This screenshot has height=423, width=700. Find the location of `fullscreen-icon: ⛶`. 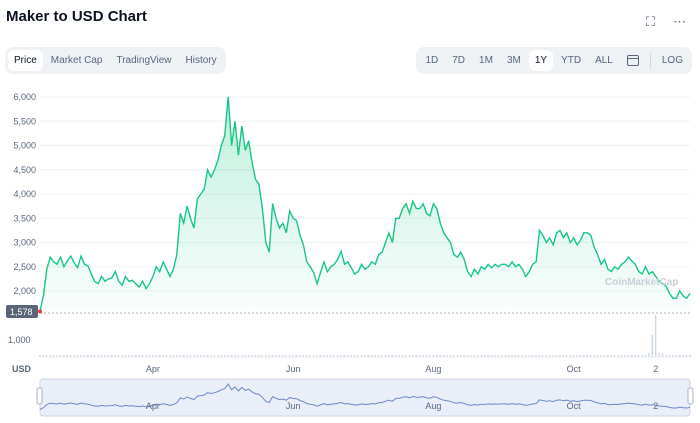

fullscreen-icon: ⛶ is located at coordinates (650, 21).